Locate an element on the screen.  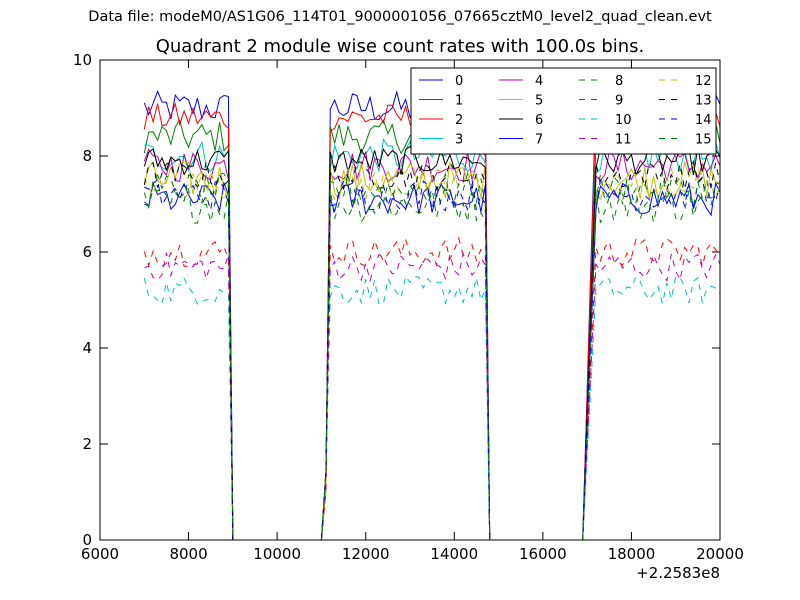
legend-box is located at coordinates (563, 111).